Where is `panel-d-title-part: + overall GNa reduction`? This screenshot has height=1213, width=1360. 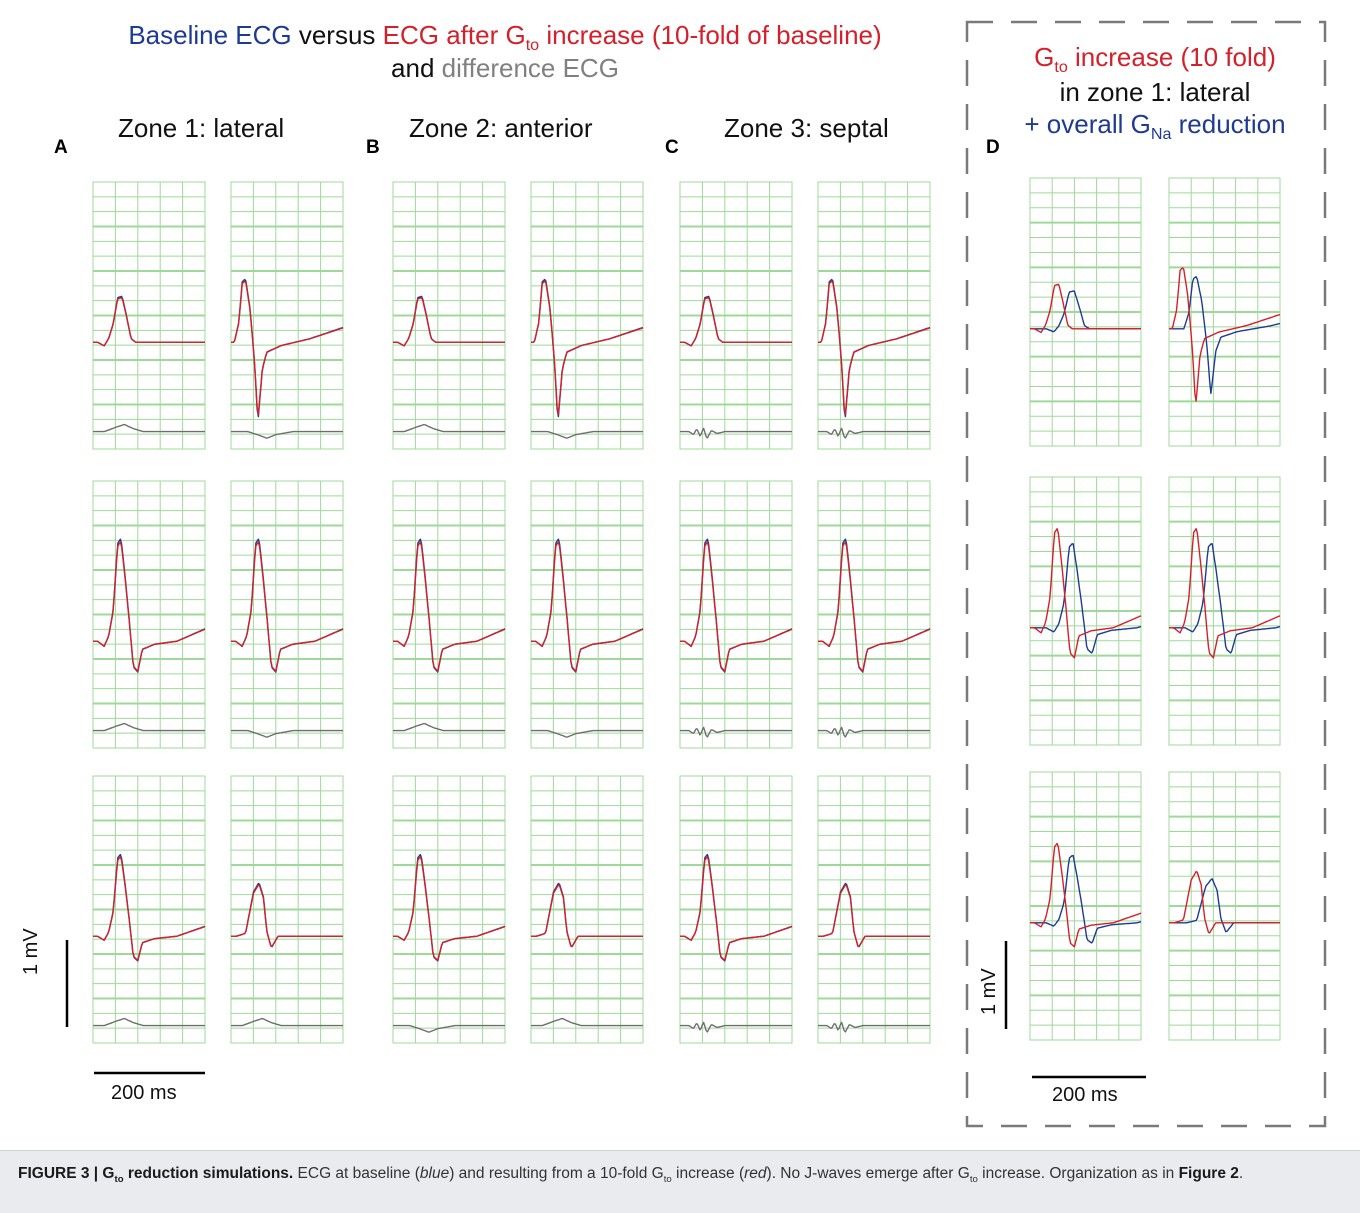 panel-d-title-part: + overall GNa reduction is located at coordinates (1155, 126).